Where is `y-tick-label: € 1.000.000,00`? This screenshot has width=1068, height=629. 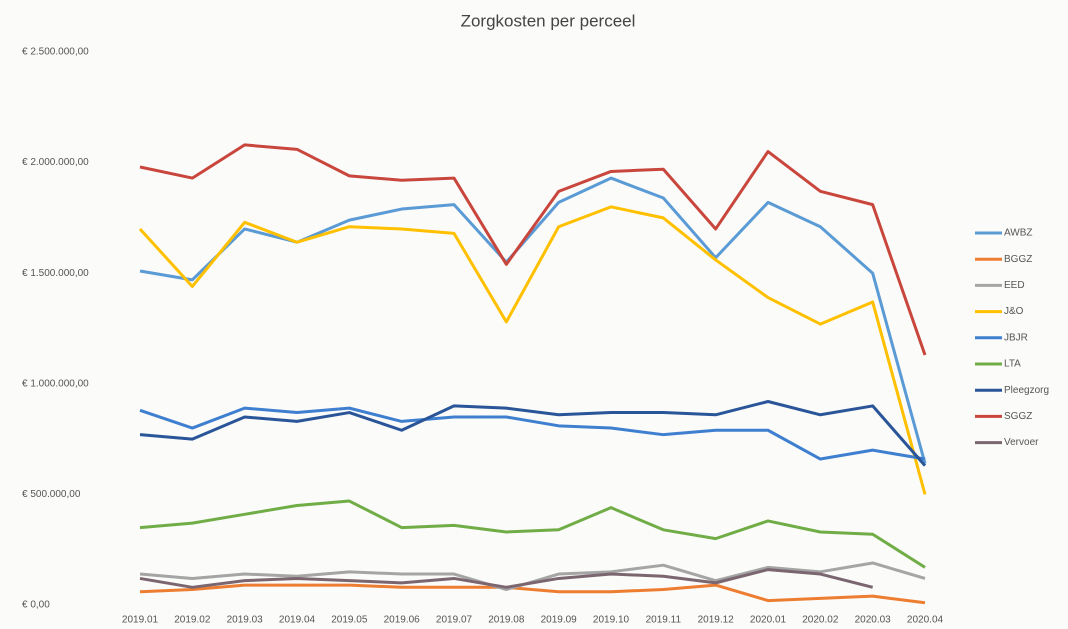 y-tick-label: € 1.000.000,00 is located at coordinates (55, 383).